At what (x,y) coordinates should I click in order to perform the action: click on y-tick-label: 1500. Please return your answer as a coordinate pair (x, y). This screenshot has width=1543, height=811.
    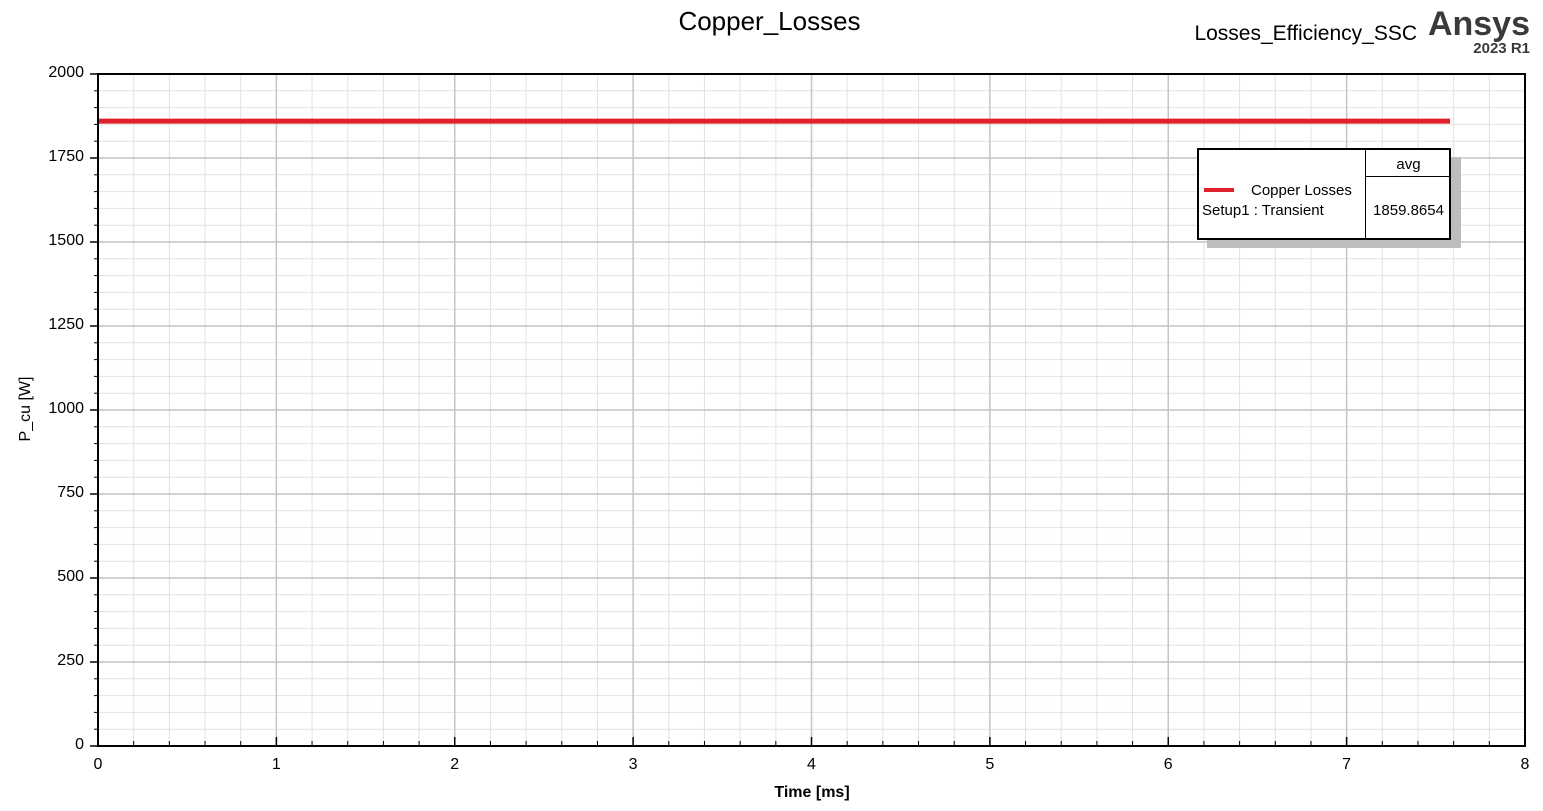
    Looking at the image, I should click on (66, 240).